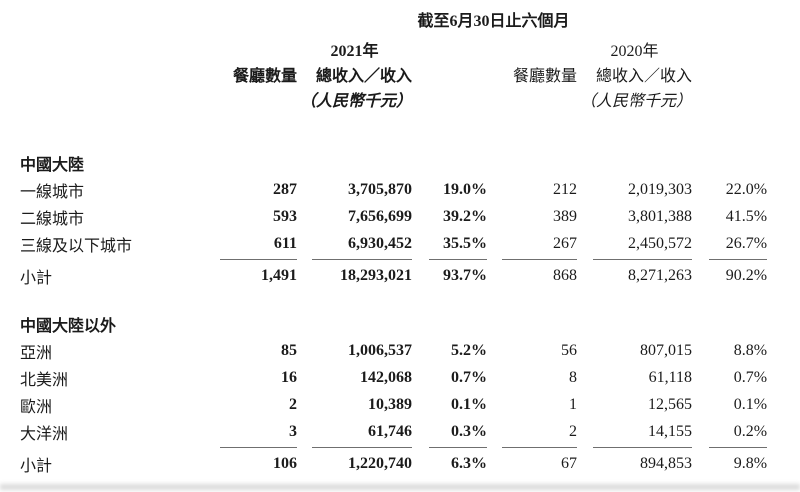 The width and height of the screenshot is (800, 492). Describe the element at coordinates (44, 380) in the screenshot. I see `row-label: 北美洲` at that location.